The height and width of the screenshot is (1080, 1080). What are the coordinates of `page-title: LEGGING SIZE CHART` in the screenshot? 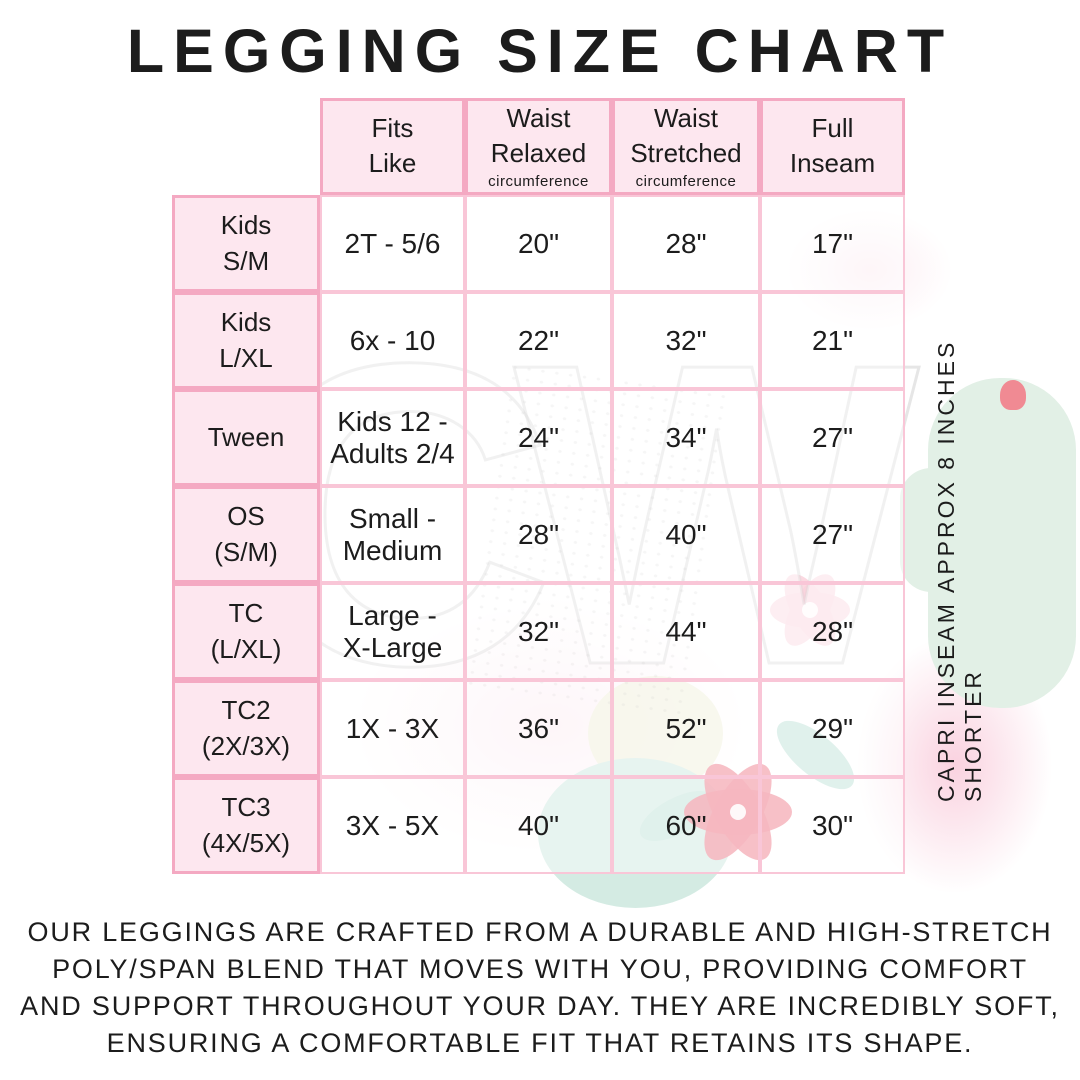 It's located at (540, 51).